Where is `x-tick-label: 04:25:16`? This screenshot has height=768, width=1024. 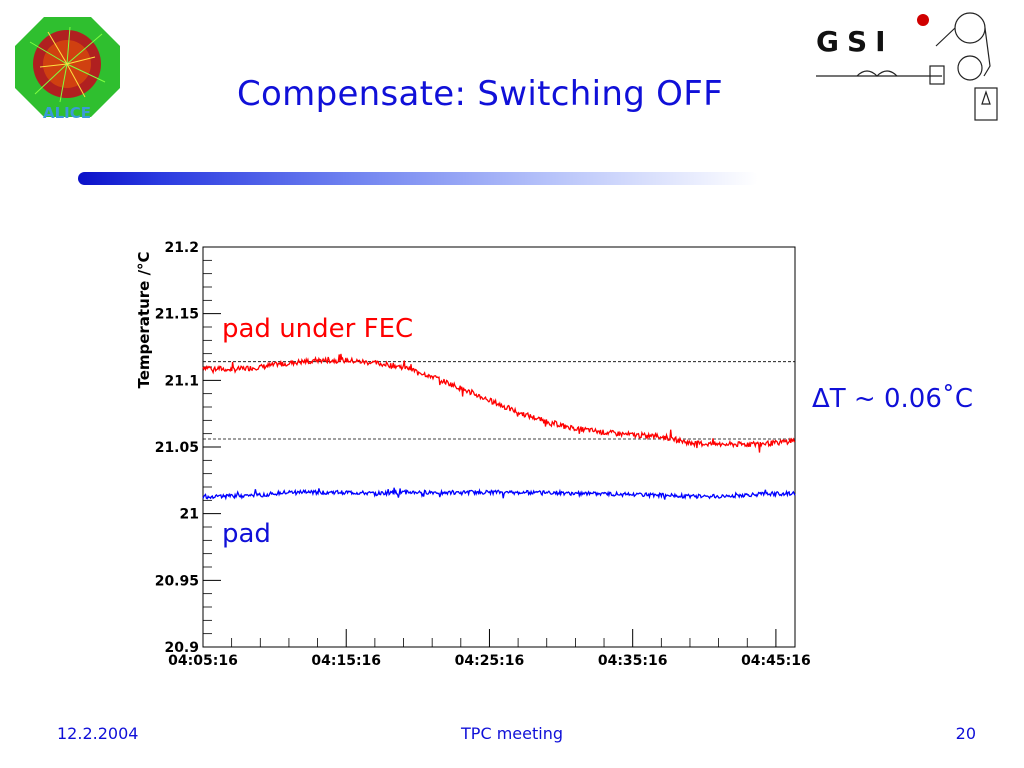
x-tick-label: 04:25:16 is located at coordinates (490, 661).